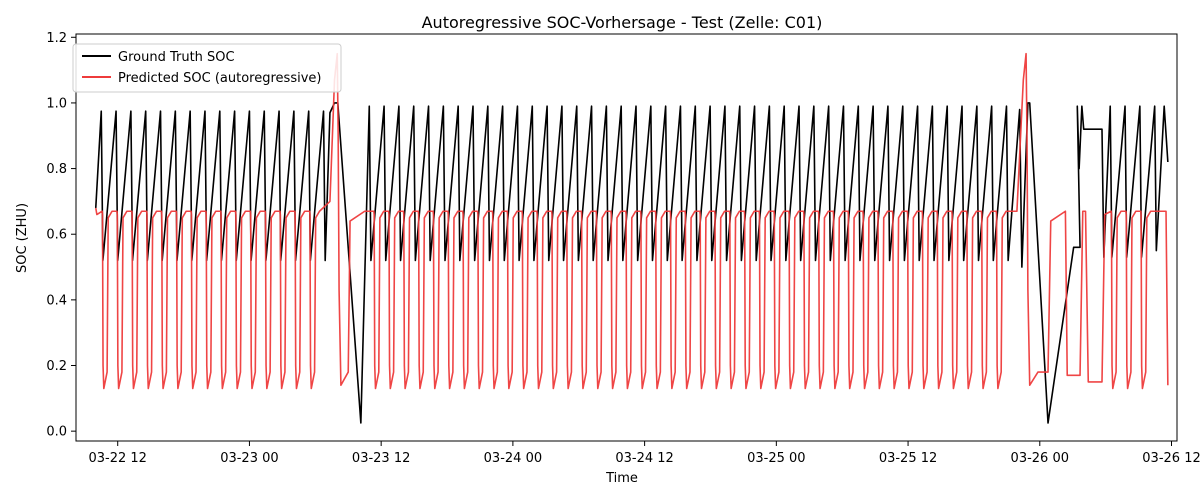 The width and height of the screenshot is (1200, 500). Describe the element at coordinates (56, 432) in the screenshot. I see `y-tick-label: 0.0` at that location.